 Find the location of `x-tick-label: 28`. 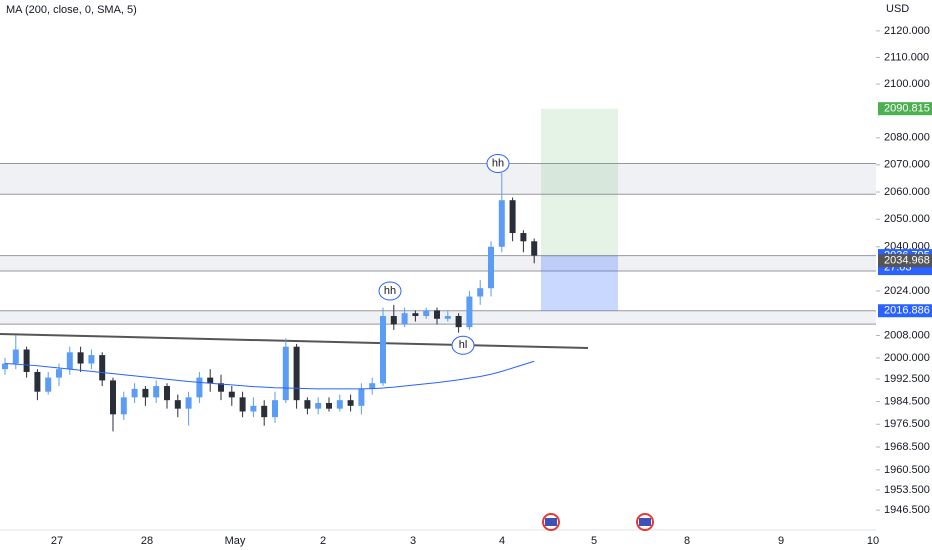

x-tick-label: 28 is located at coordinates (147, 541).